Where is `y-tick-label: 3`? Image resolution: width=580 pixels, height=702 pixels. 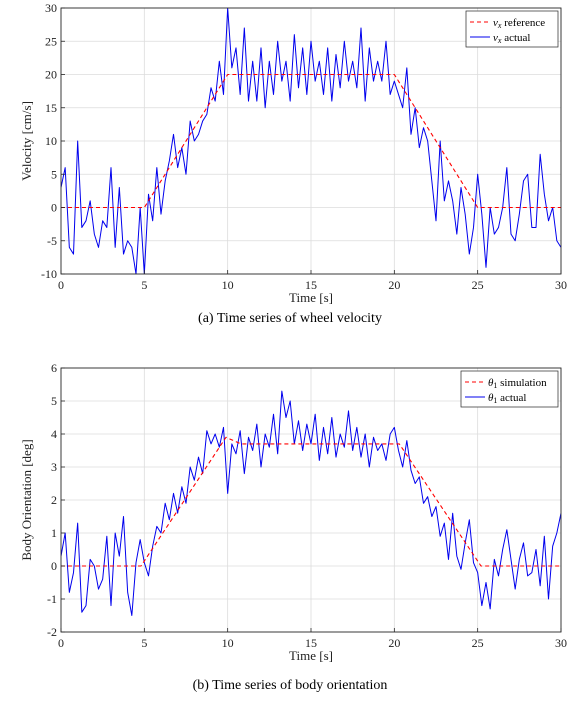 y-tick-label: 3 is located at coordinates (54, 467).